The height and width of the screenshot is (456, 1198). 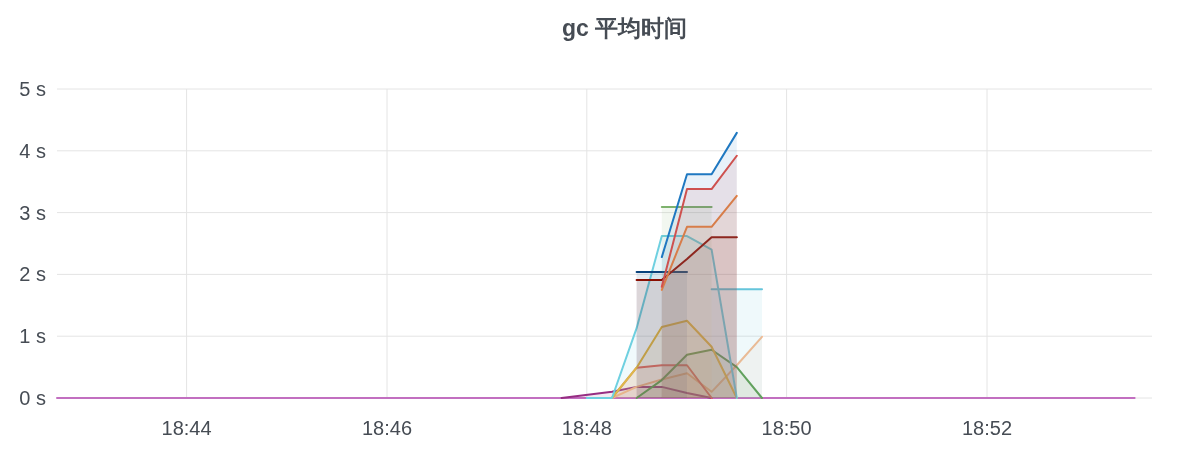 I want to click on y-tick-label: 0 s, so click(x=32, y=398).